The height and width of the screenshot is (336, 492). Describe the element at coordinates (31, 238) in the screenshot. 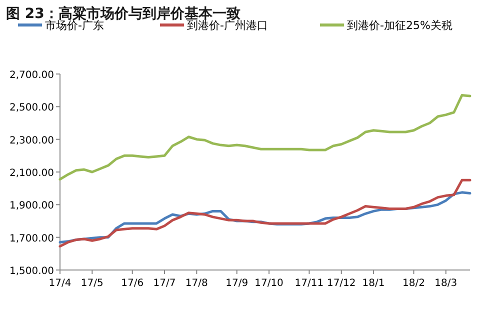

I see `y-tick-label: 1,700.00` at that location.